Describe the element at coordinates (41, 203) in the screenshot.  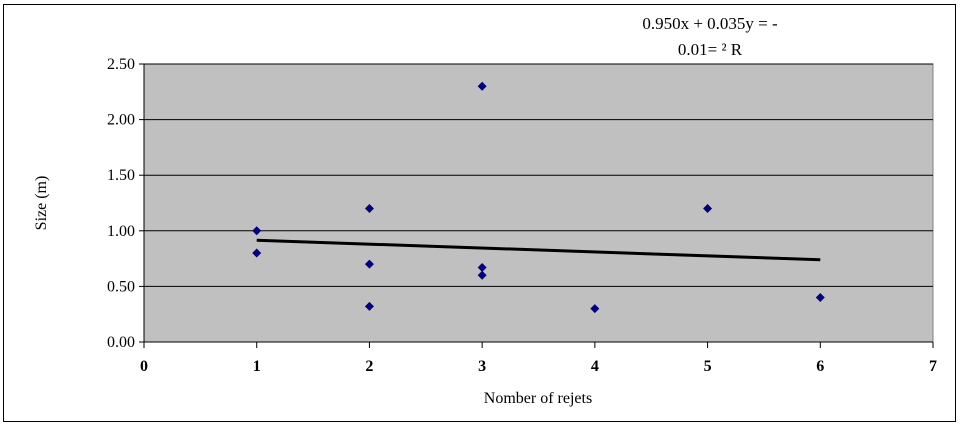
I see `y-axis-label: Size (m)` at that location.